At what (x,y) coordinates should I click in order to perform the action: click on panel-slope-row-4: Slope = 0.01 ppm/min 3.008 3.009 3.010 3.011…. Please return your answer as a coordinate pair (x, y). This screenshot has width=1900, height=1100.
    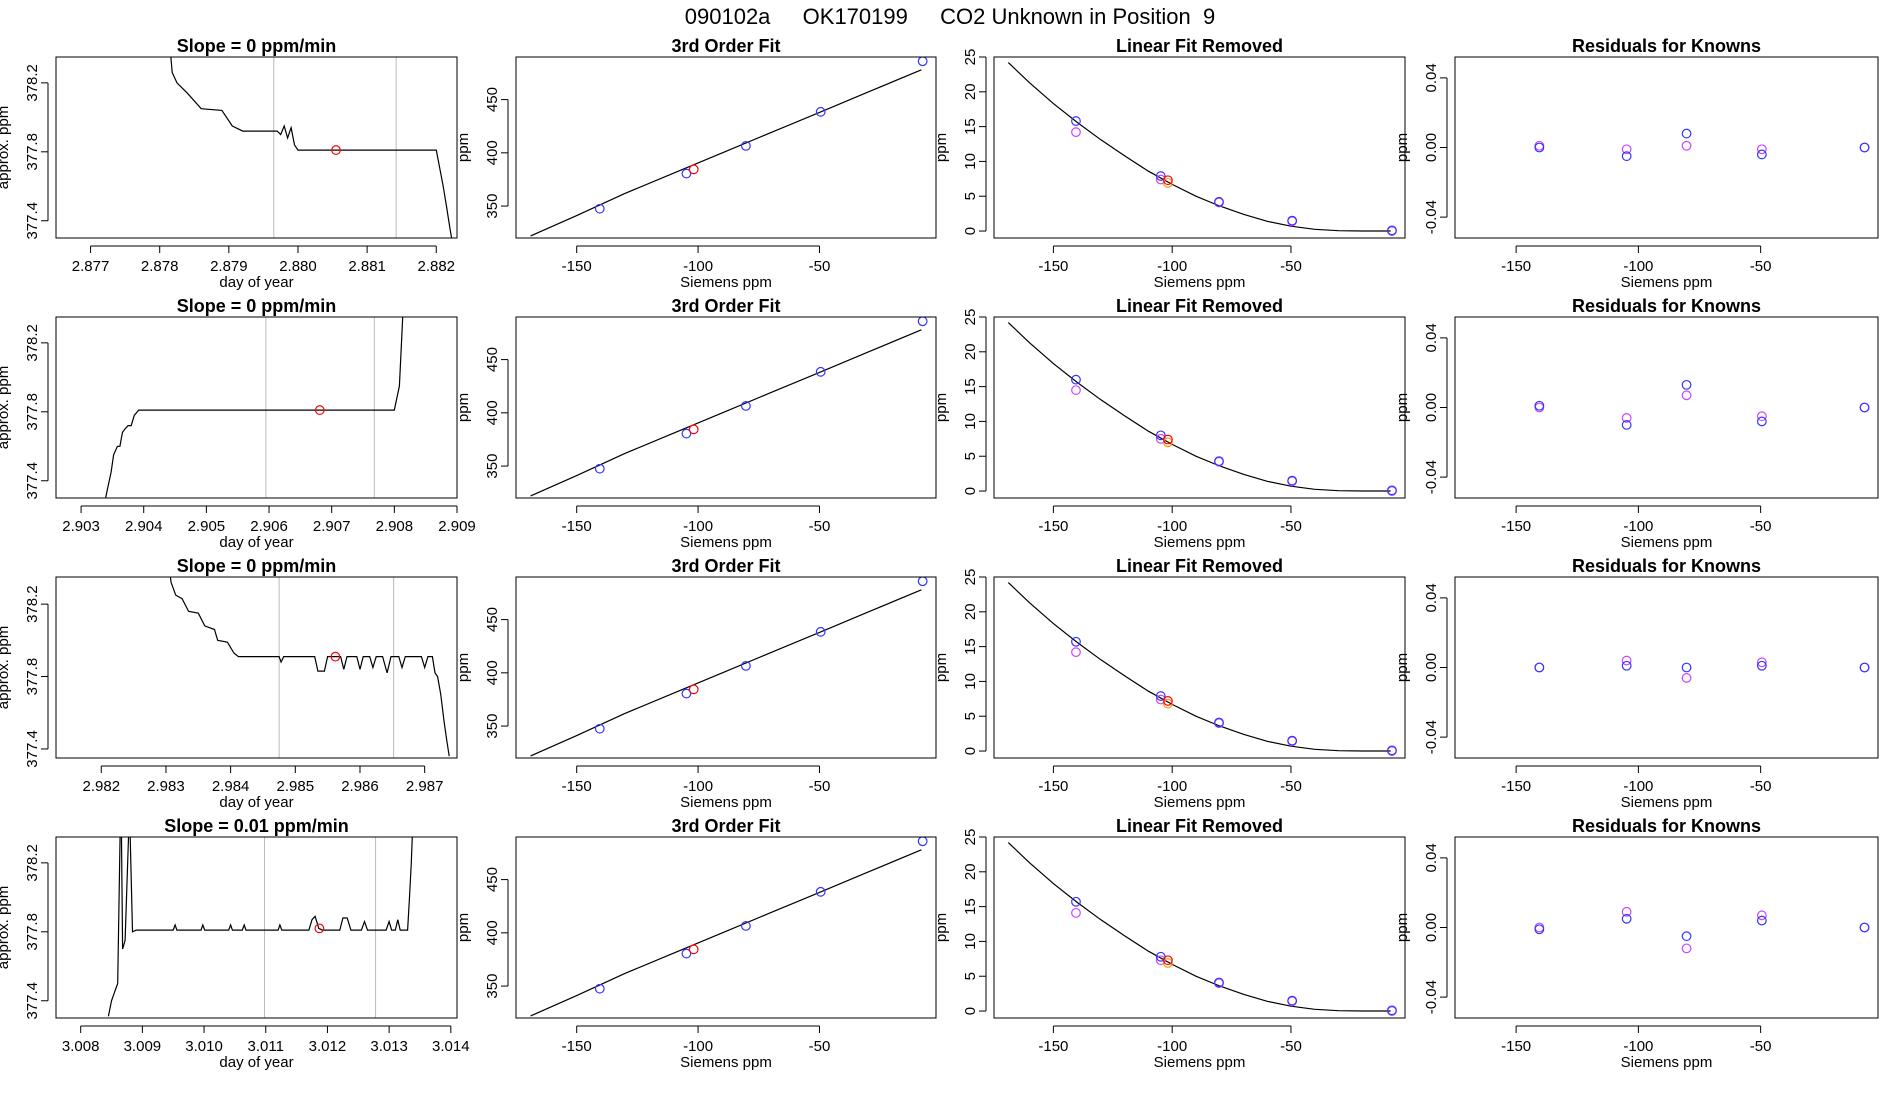
    Looking at the image, I should click on (235, 943).